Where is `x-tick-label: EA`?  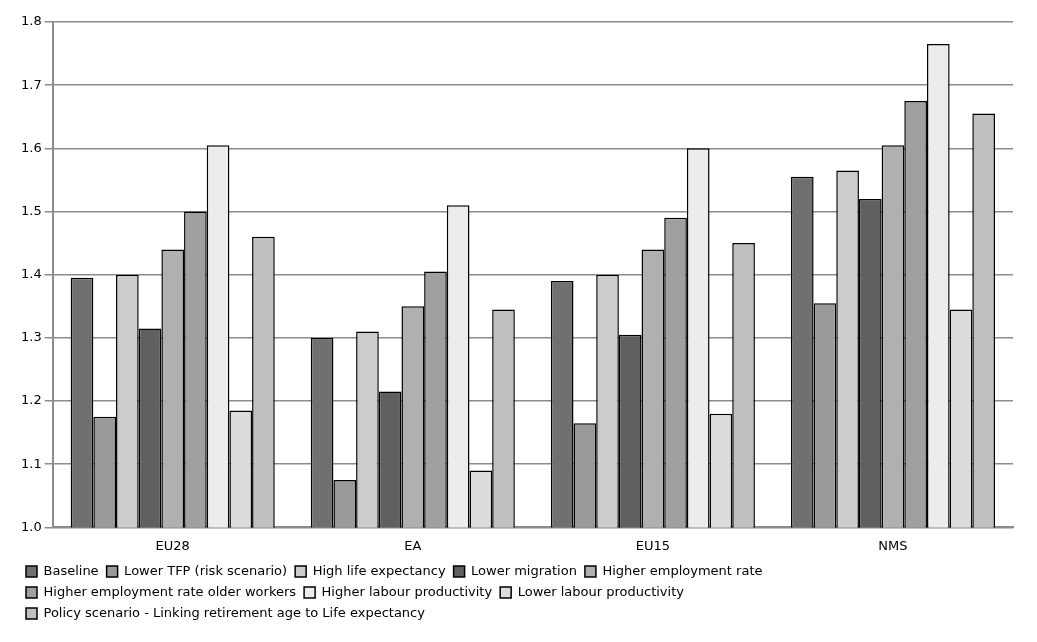 x-tick-label: EA is located at coordinates (413, 545).